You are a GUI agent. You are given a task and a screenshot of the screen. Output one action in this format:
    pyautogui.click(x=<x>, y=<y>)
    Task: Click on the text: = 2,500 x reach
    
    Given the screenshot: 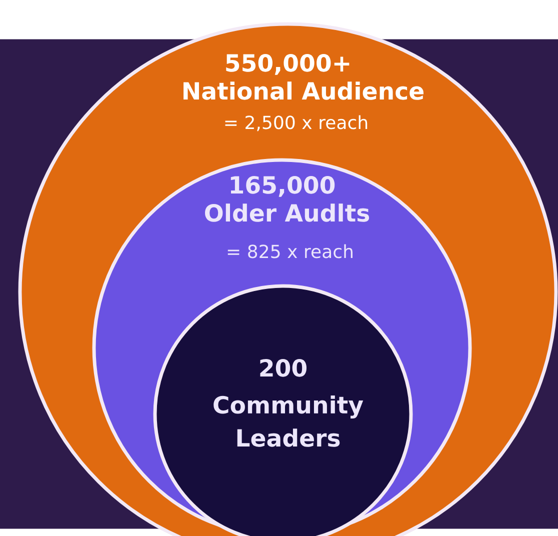 What is the action you would take?
    pyautogui.click(x=296, y=123)
    